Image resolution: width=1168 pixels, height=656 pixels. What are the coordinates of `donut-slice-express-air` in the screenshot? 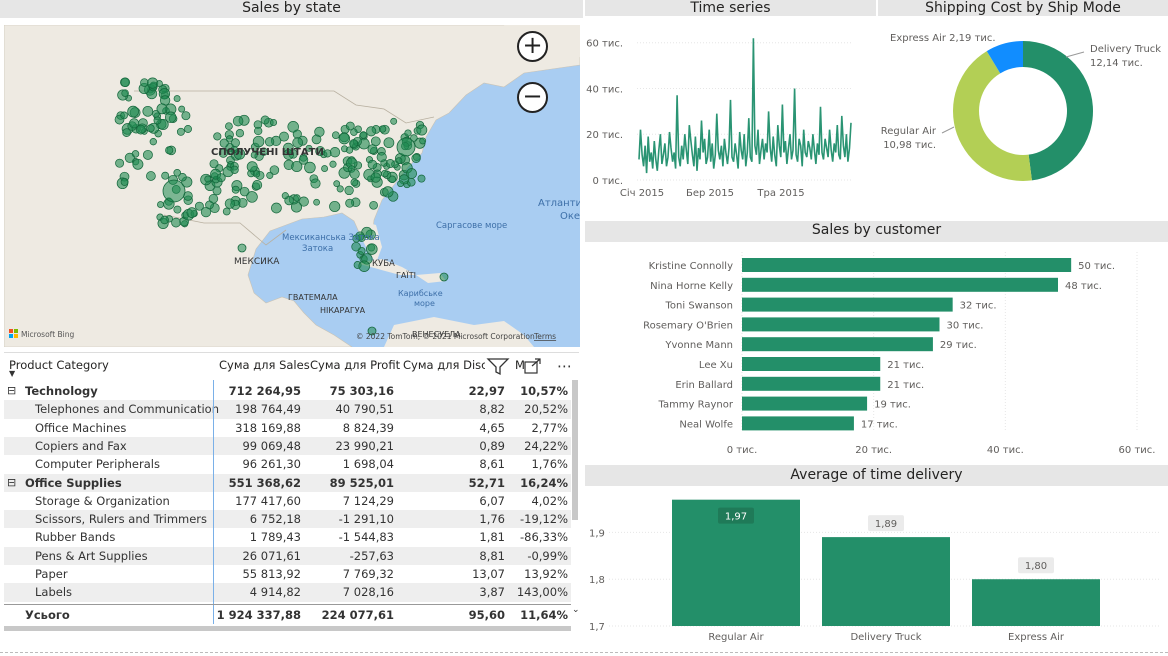 It's located at (1004, 57).